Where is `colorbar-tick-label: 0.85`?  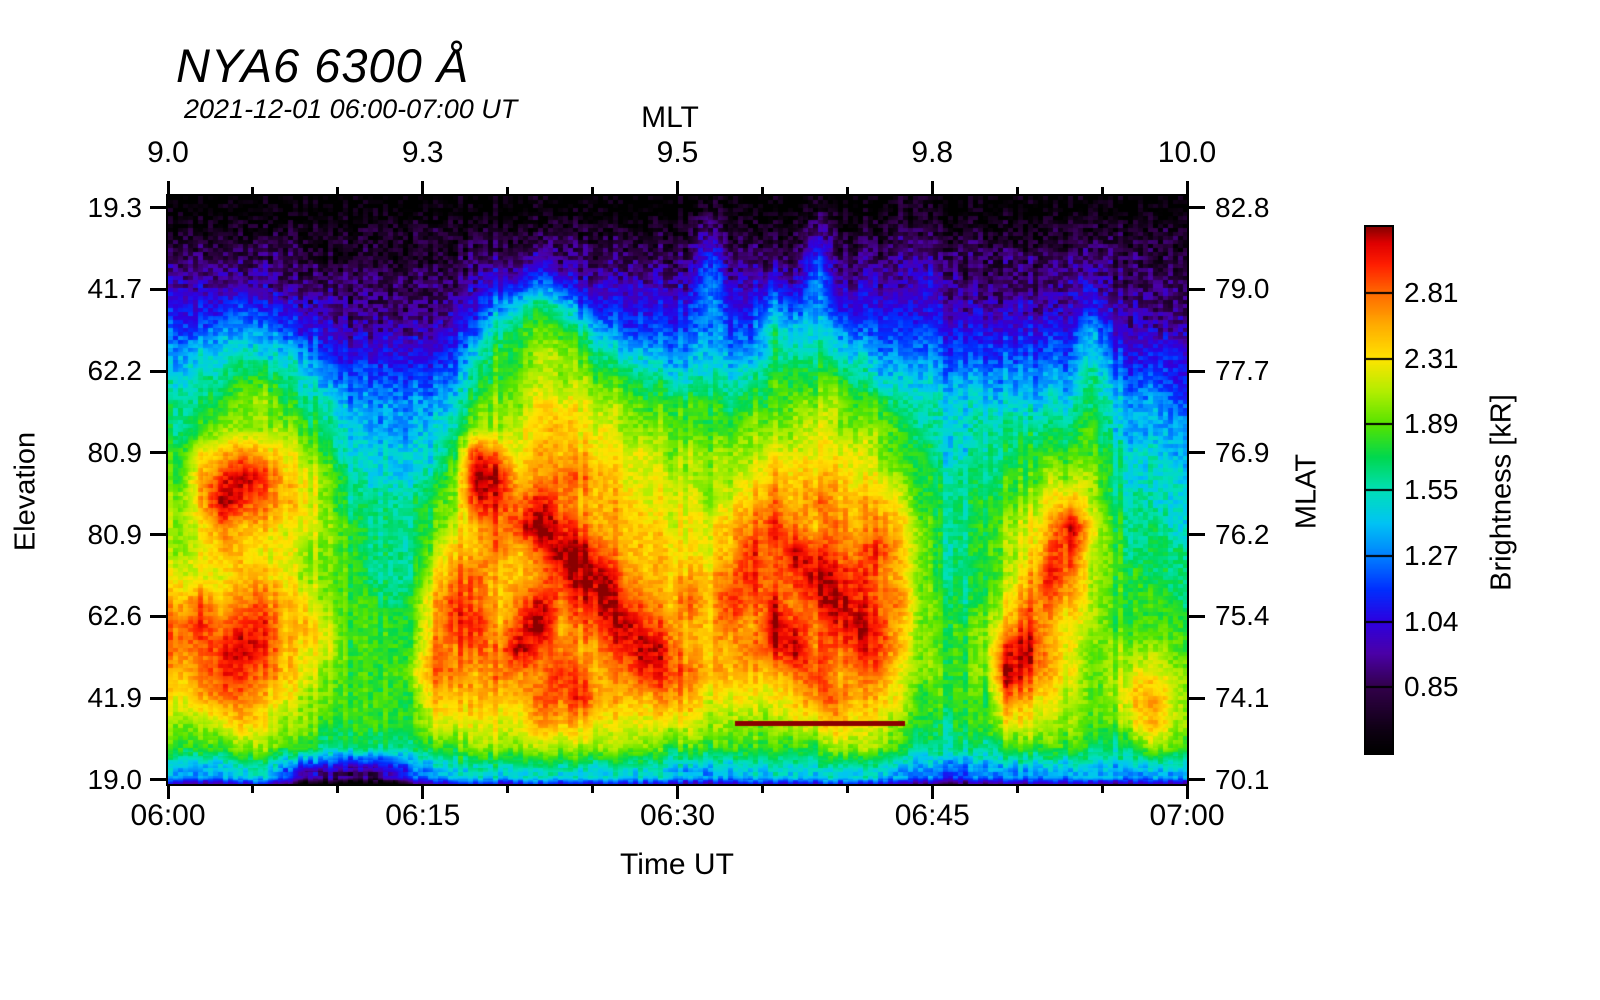
colorbar-tick-label: 0.85 is located at coordinates (1431, 687).